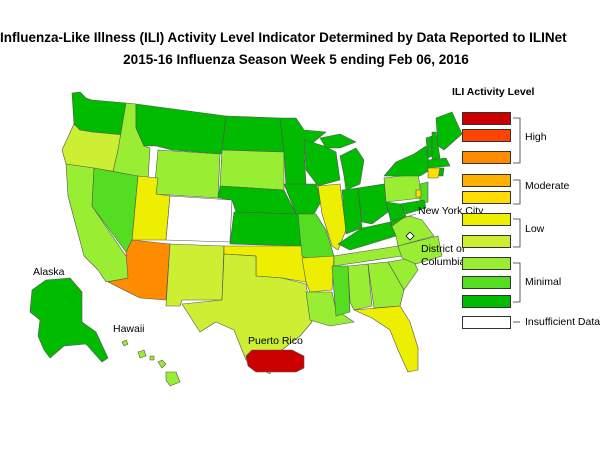 This screenshot has height=450, width=600. I want to click on state-louisiana, so click(330, 309).